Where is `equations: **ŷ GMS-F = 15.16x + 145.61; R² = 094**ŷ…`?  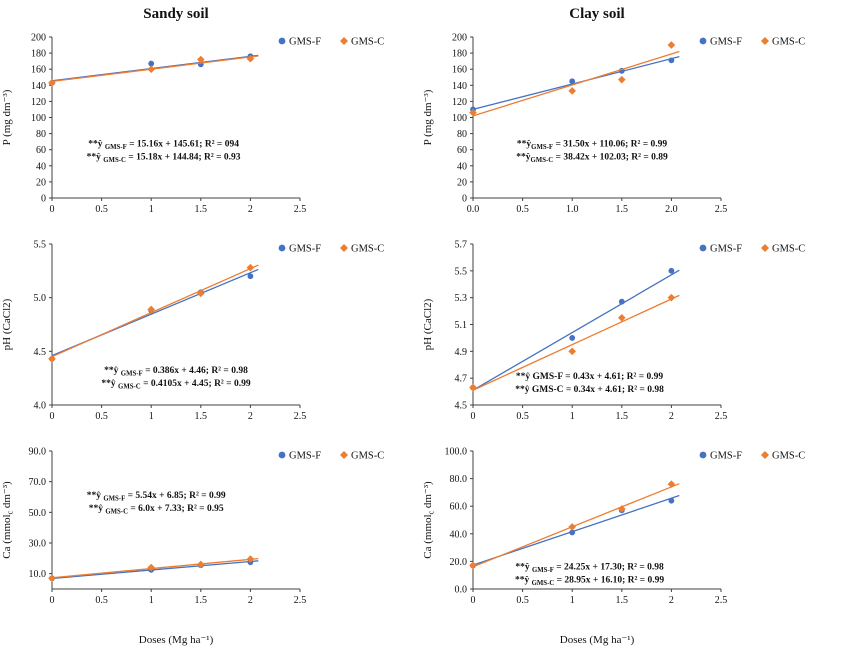
equations: **ŷ GMS-F = 15.16x + 145.61; R² = 094**ŷ… is located at coordinates (164, 151).